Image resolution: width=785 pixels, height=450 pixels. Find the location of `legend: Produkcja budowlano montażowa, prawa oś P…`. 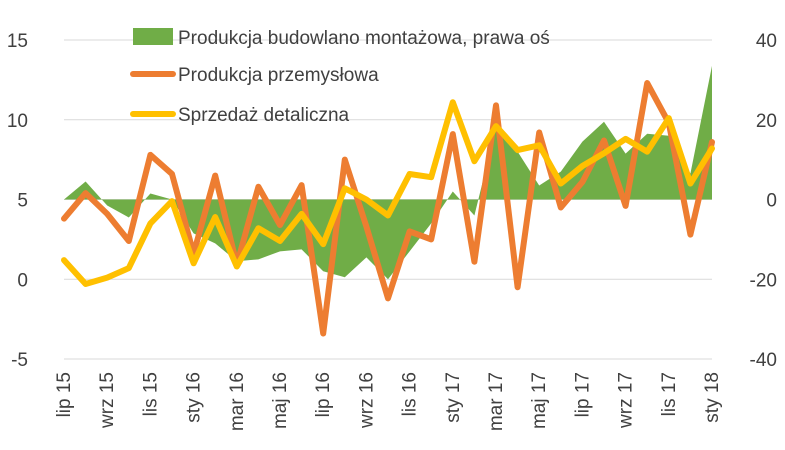

legend: Produkcja budowlano montażowa, prawa oś P… is located at coordinates (340, 77).